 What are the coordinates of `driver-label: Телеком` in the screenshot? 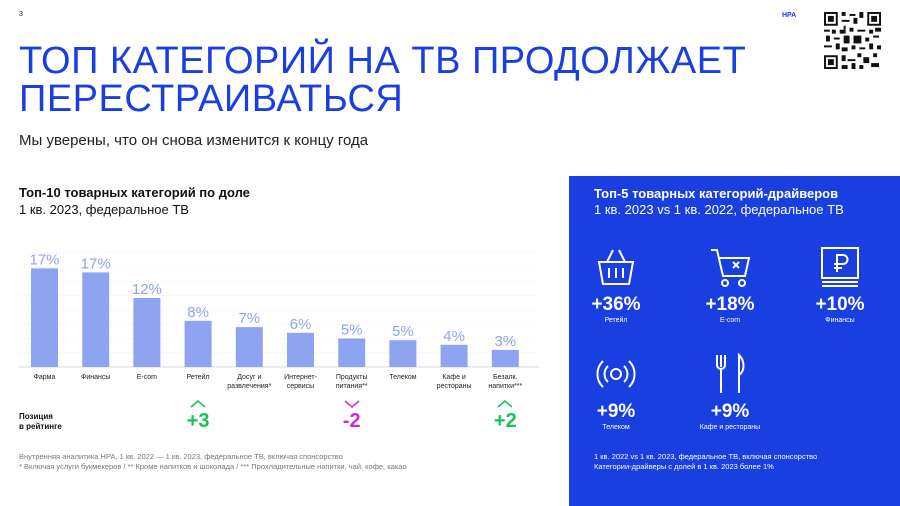 It's located at (616, 427).